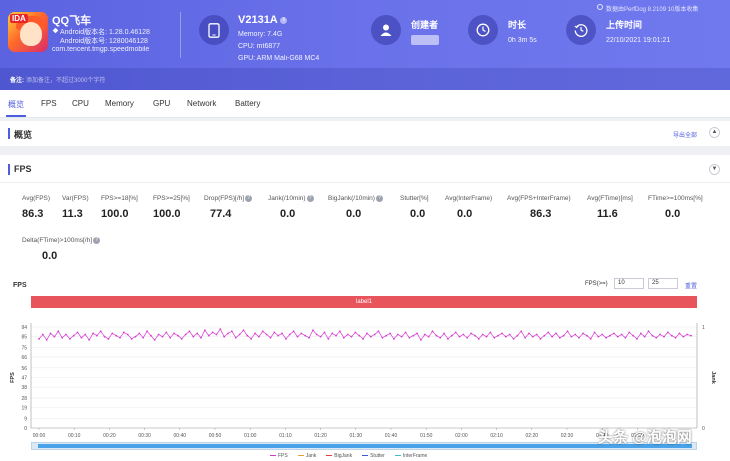 This screenshot has width=730, height=461. Describe the element at coordinates (162, 103) in the screenshot. I see `tab-gpu: GPU` at that location.